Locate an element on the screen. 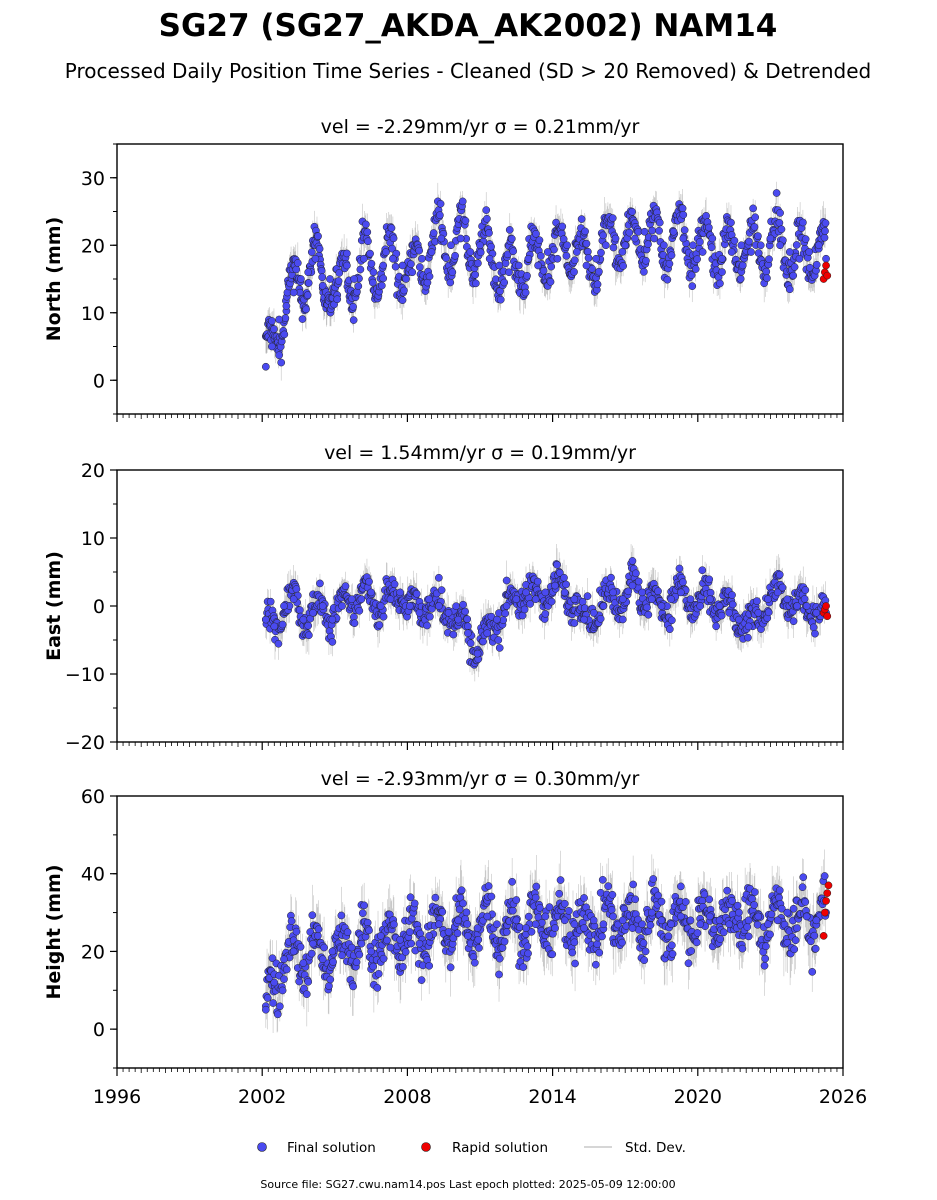 This screenshot has width=937, height=1200. y-tick-label: 10 is located at coordinates (93, 539).